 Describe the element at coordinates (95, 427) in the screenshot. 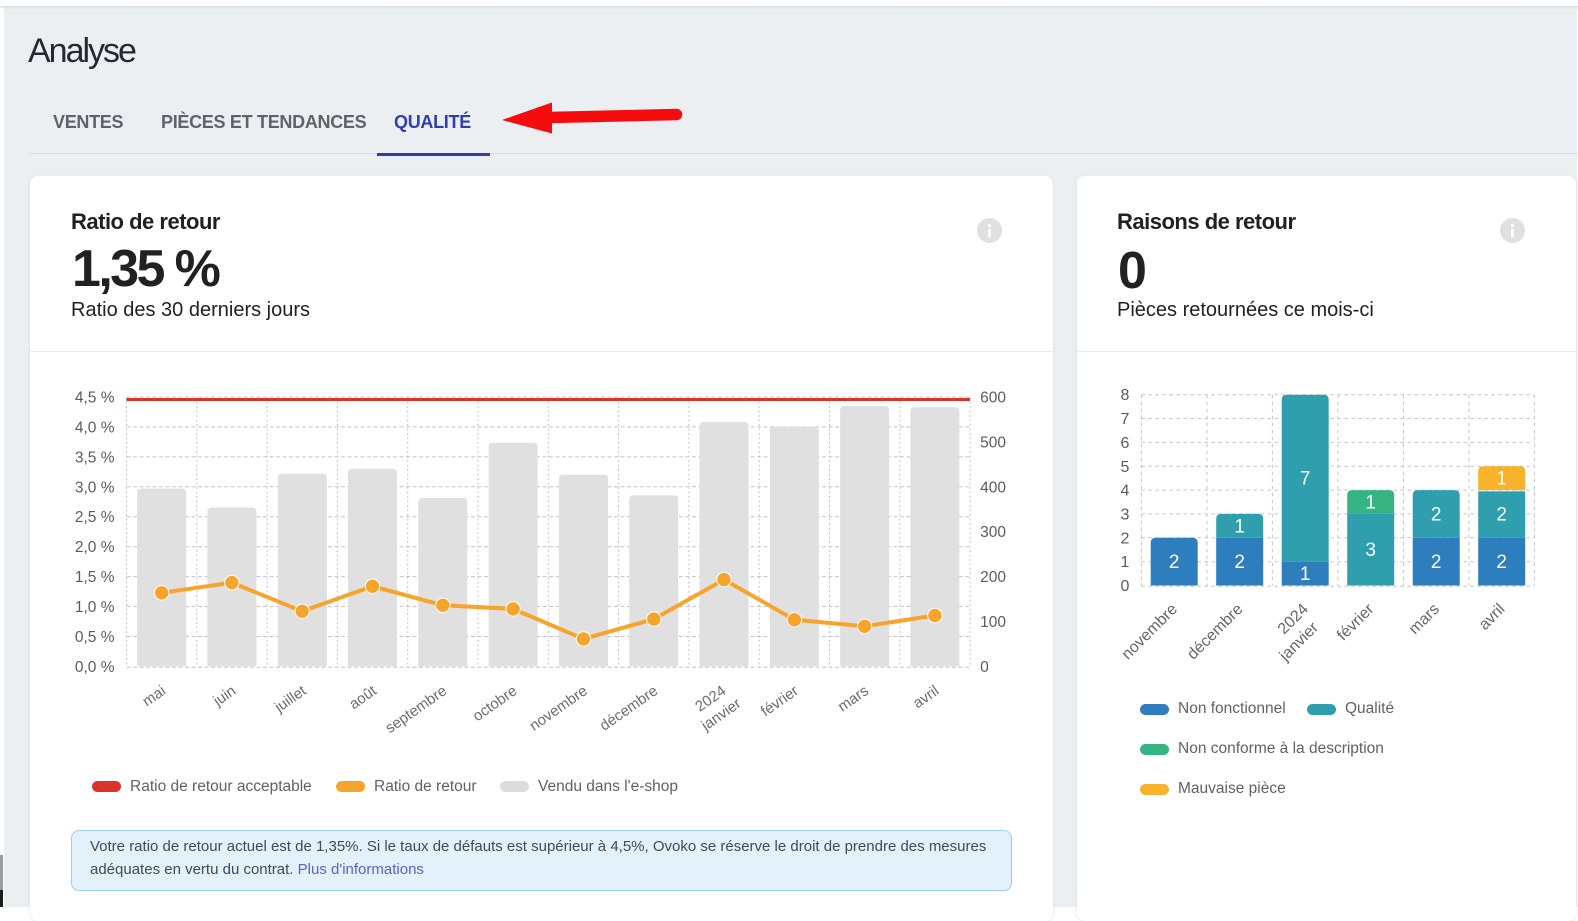

I see `svg-text: 4,0 %` at that location.